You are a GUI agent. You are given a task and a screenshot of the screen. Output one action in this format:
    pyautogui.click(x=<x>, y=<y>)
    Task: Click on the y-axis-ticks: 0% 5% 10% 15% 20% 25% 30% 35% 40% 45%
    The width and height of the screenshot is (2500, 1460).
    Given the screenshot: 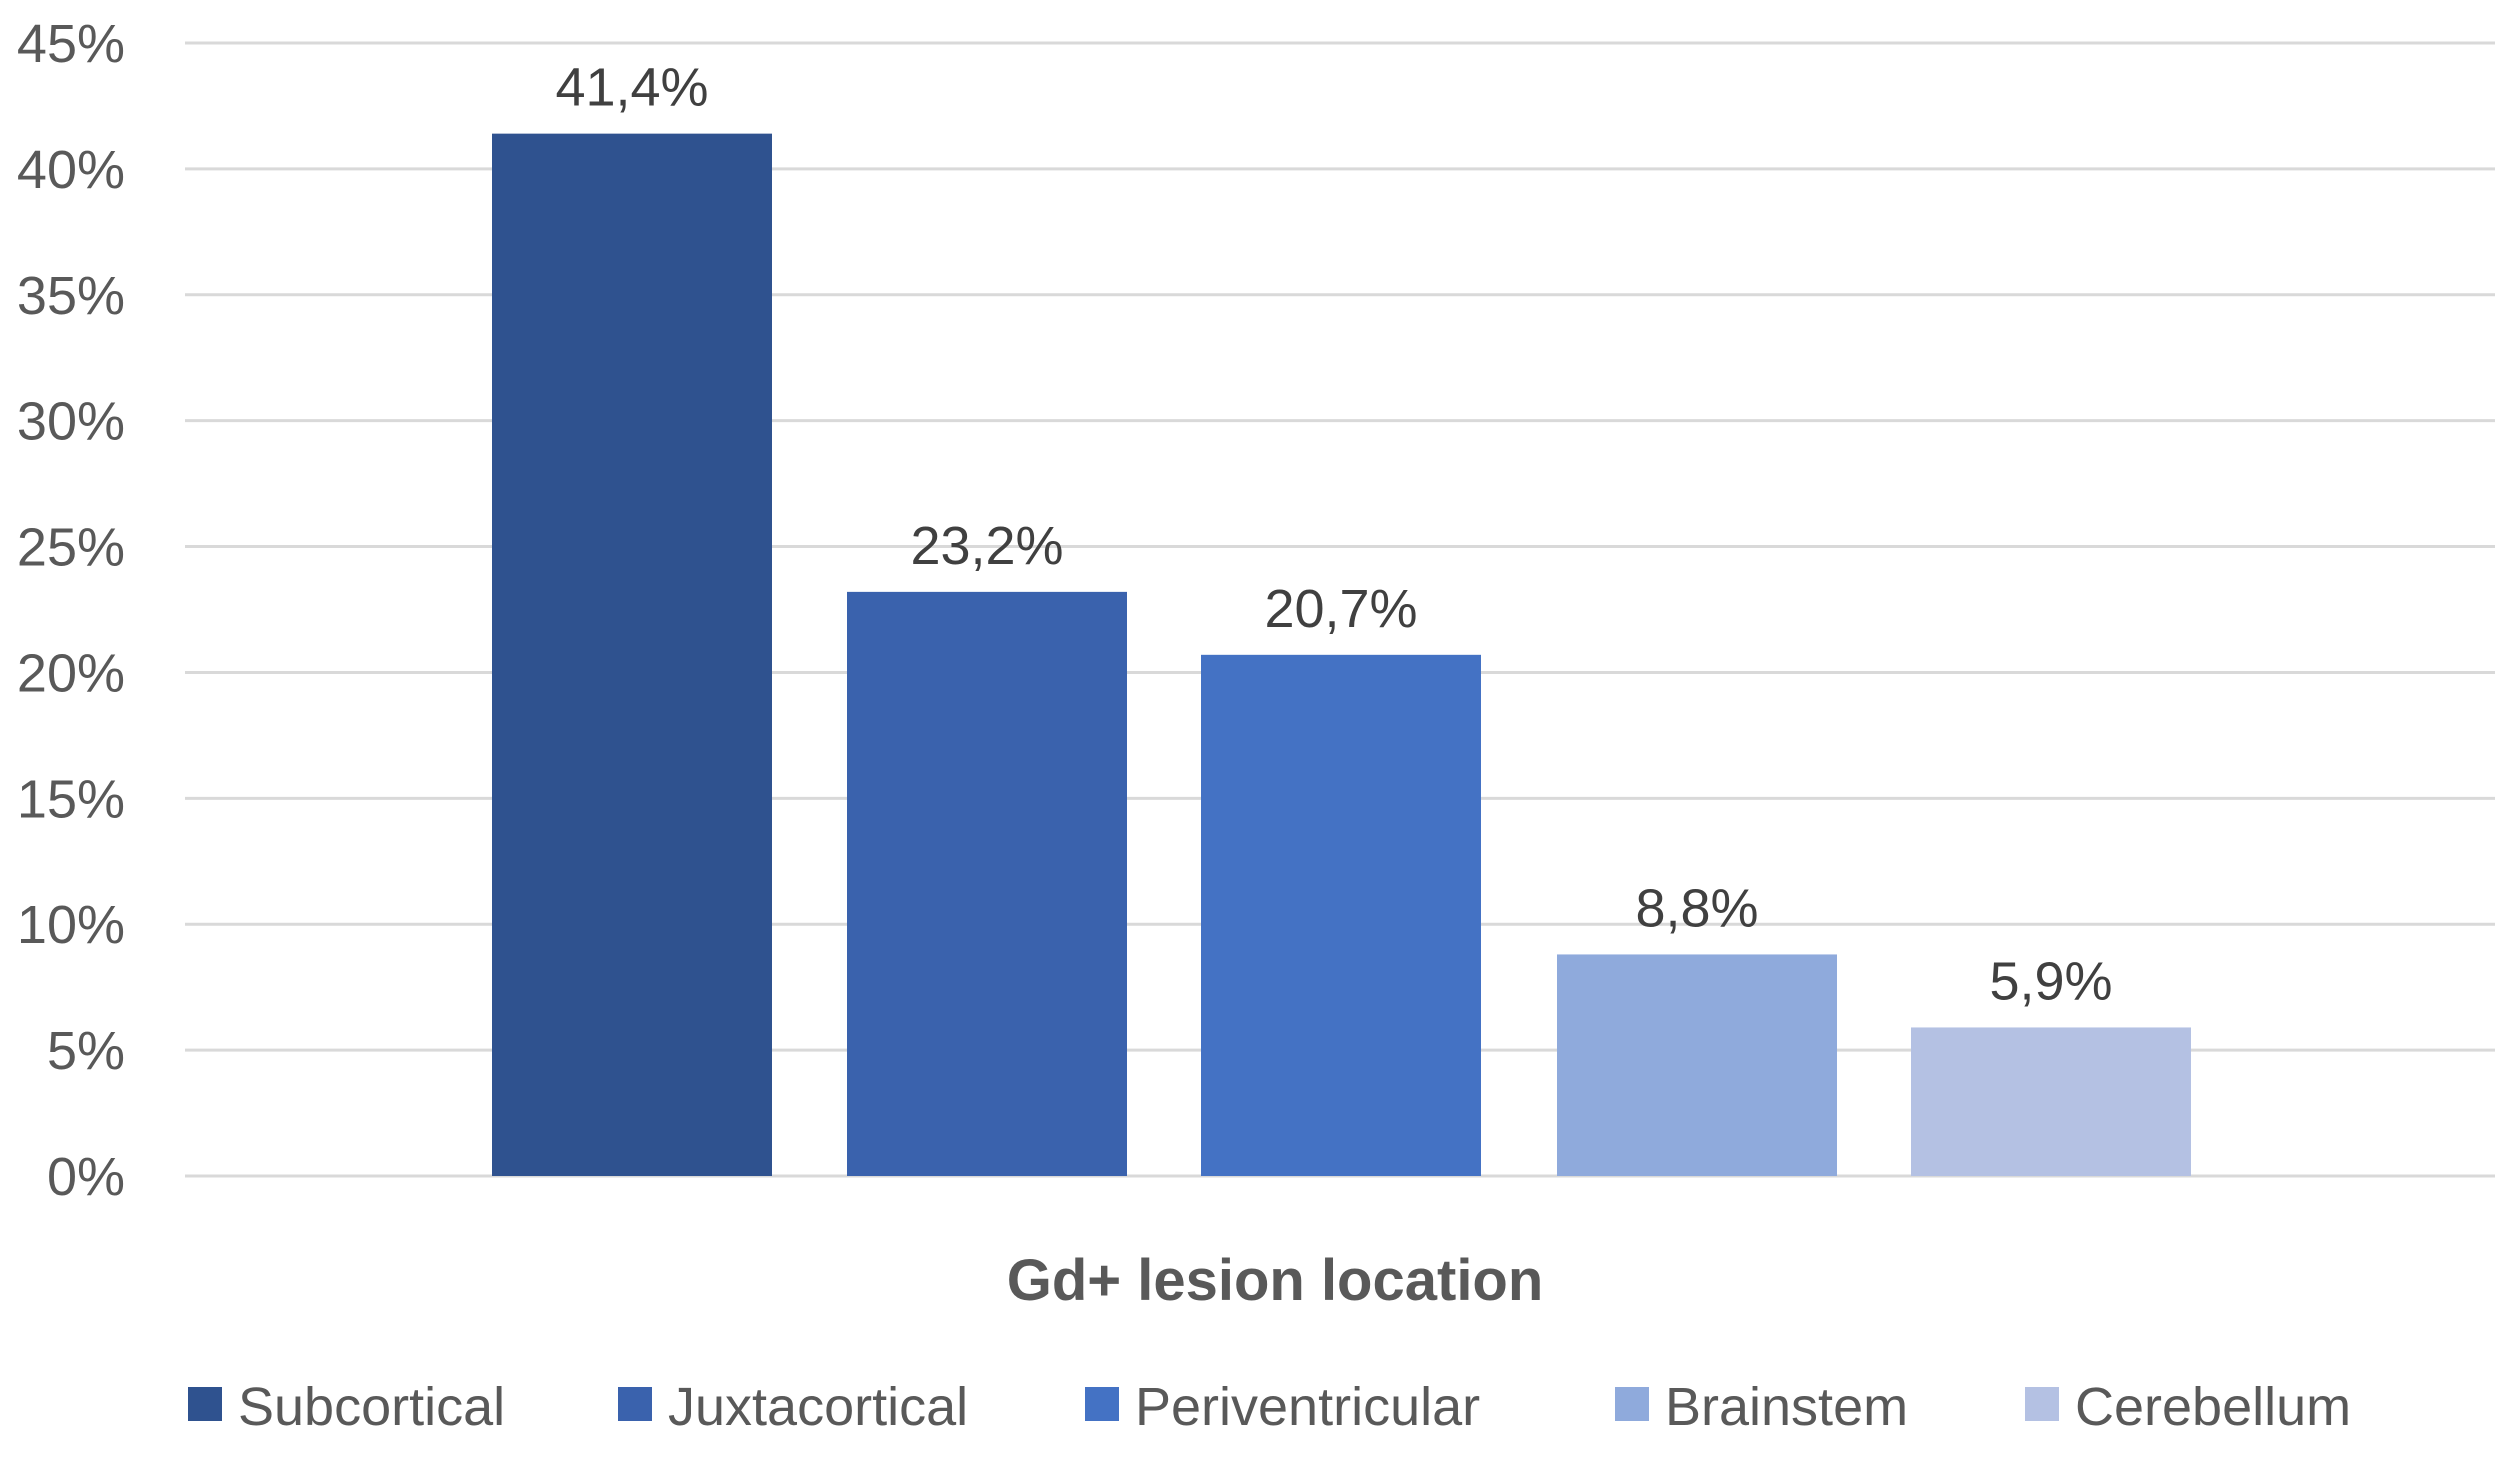 What is the action you would take?
    pyautogui.click(x=71, y=610)
    